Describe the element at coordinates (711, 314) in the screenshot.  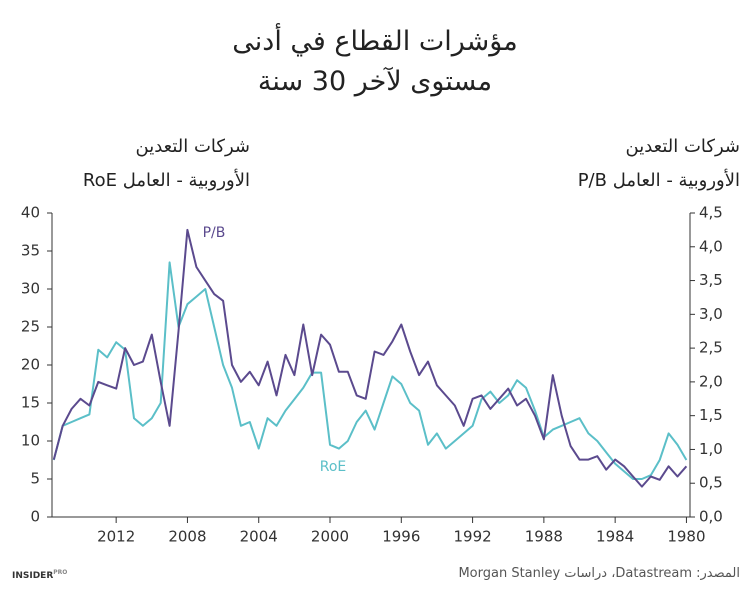
I see `y2-tick-label: 3,0` at that location.